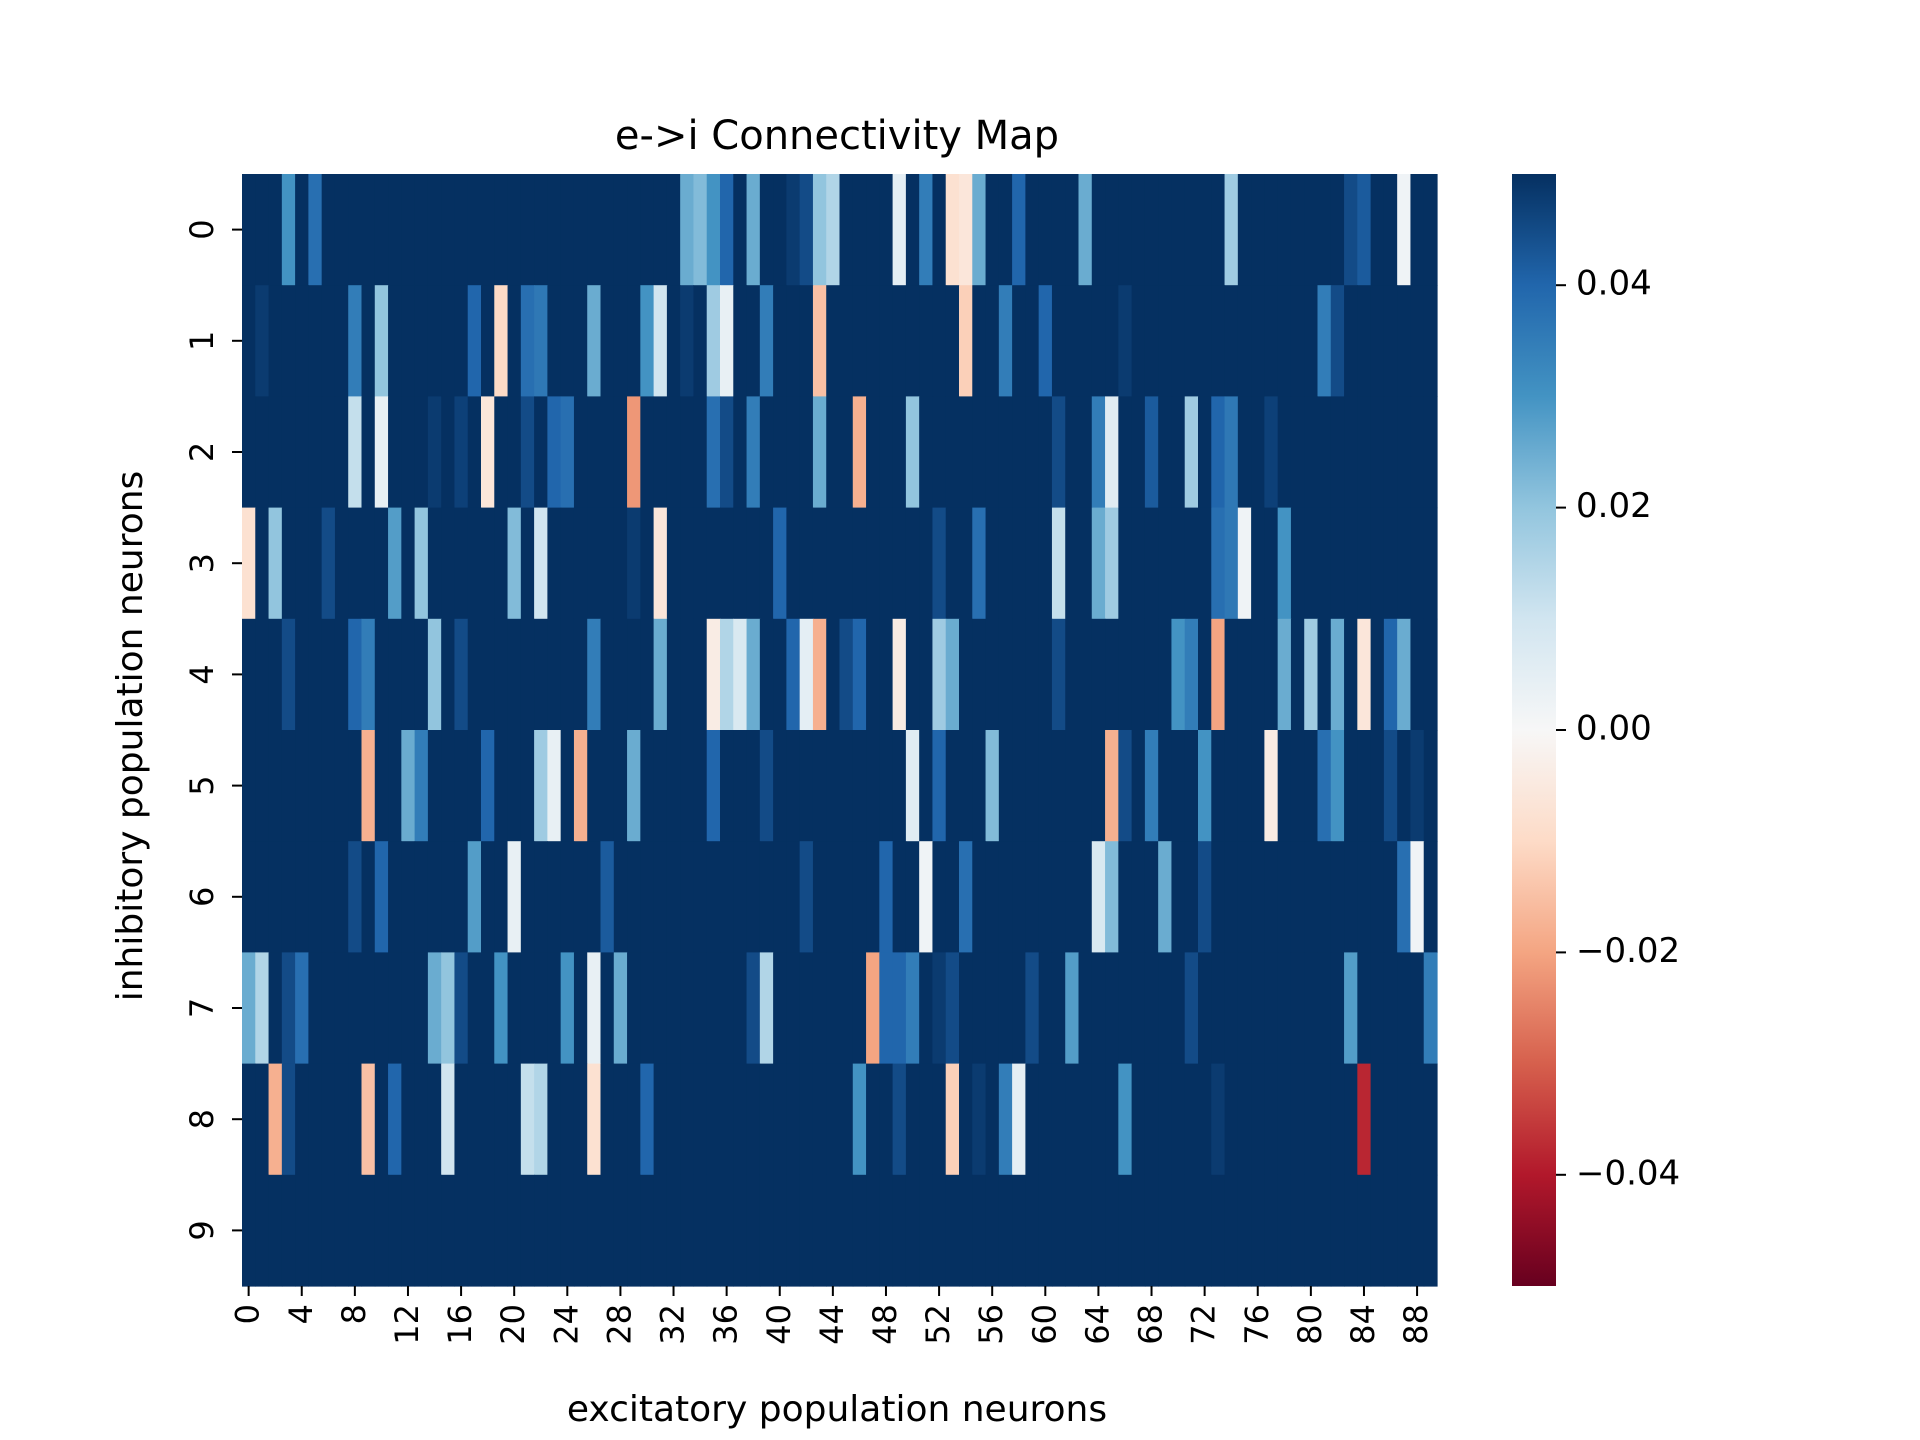 The width and height of the screenshot is (1920, 1440). What do you see at coordinates (212, 730) in the screenshot?
I see `y-axis: 0 1 2 3 4 5 6 7 8 9` at bounding box center [212, 730].